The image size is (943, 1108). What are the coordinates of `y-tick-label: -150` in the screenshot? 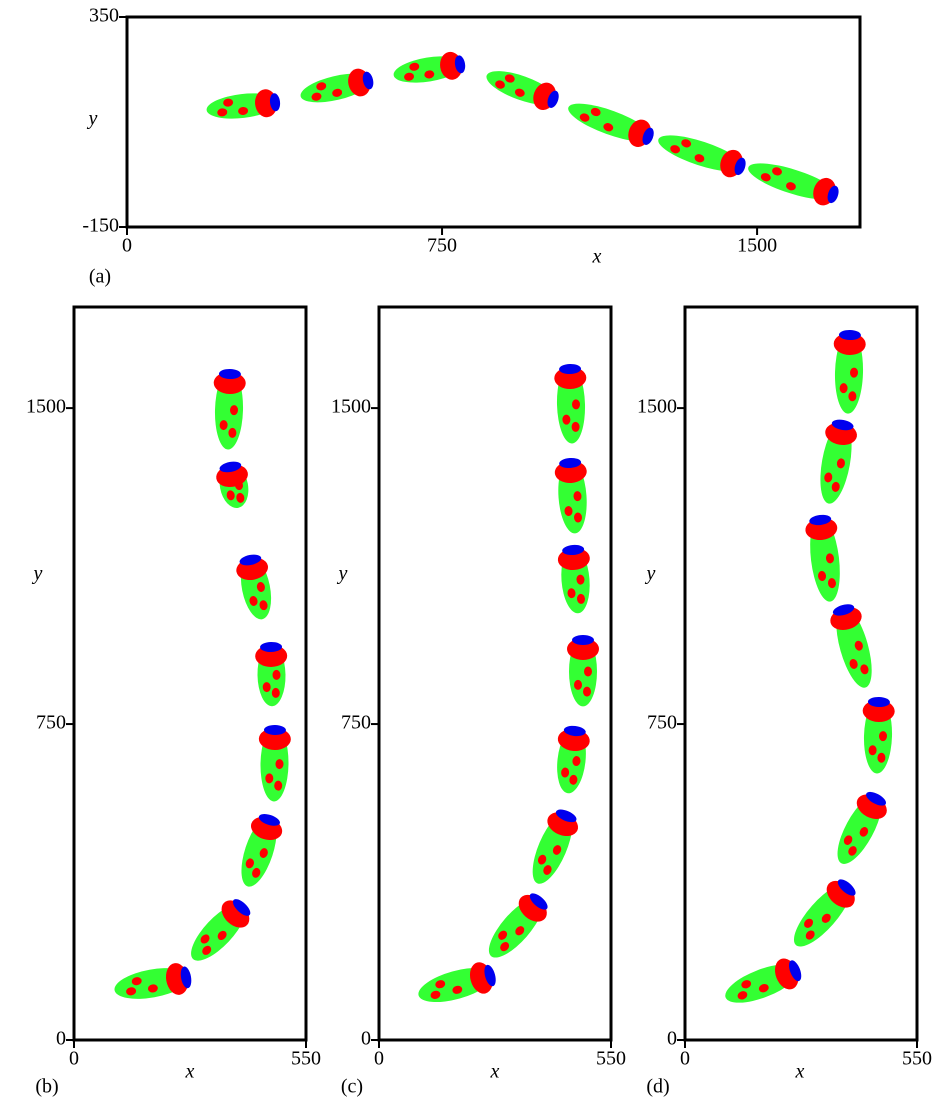 It's located at (100, 226).